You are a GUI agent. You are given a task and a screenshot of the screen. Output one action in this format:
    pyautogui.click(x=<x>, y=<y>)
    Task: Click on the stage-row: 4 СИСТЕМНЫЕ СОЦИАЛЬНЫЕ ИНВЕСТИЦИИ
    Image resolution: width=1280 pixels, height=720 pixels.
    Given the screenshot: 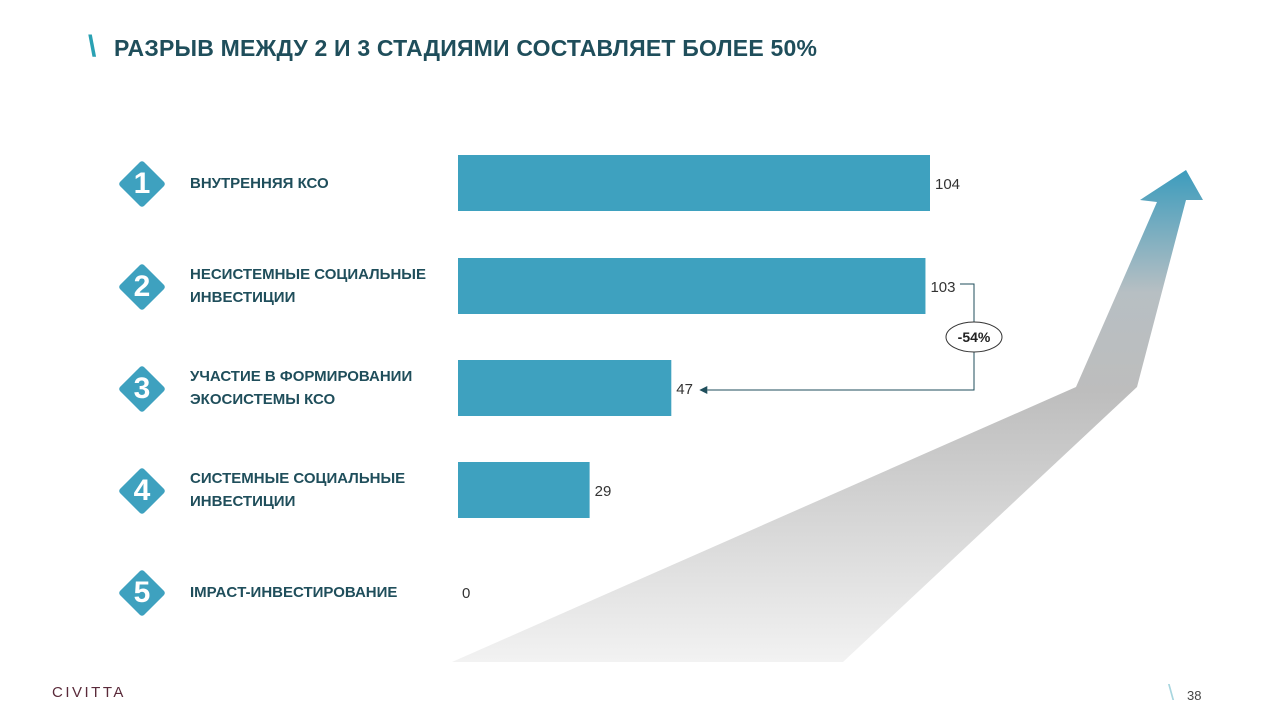 What is the action you would take?
    pyautogui.click(x=292, y=490)
    